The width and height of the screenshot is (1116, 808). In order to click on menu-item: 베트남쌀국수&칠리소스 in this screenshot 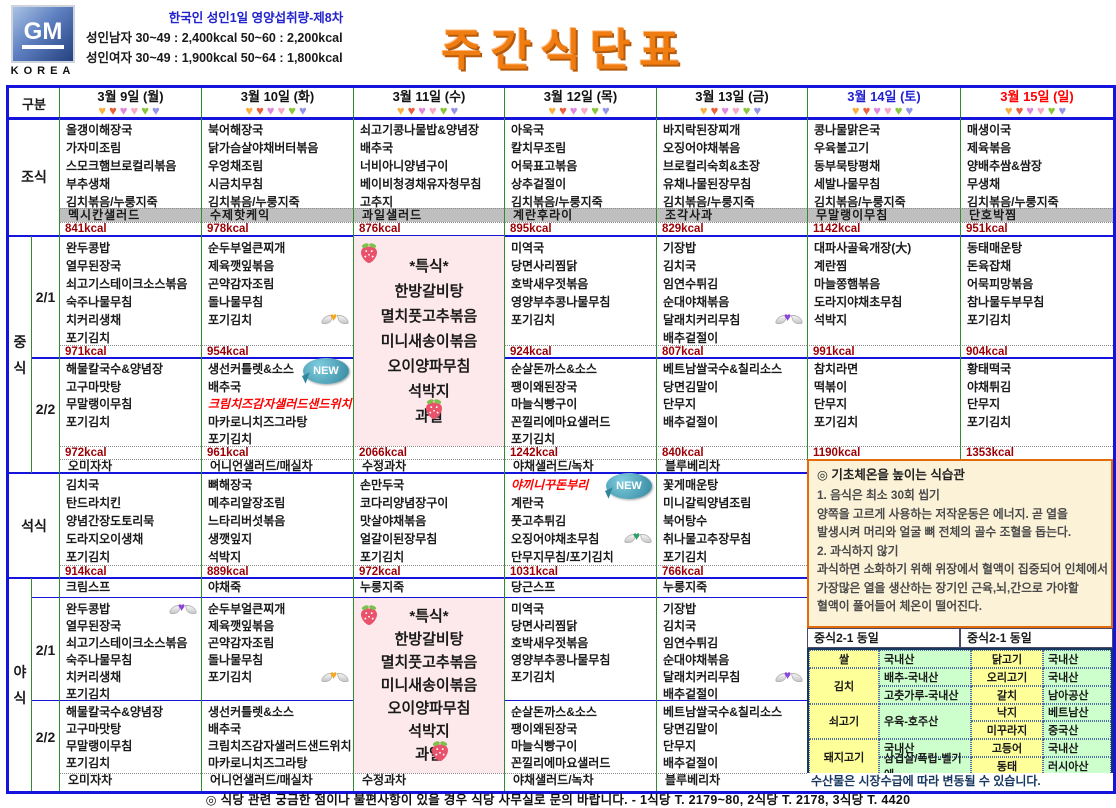, I will do `click(723, 712)`.